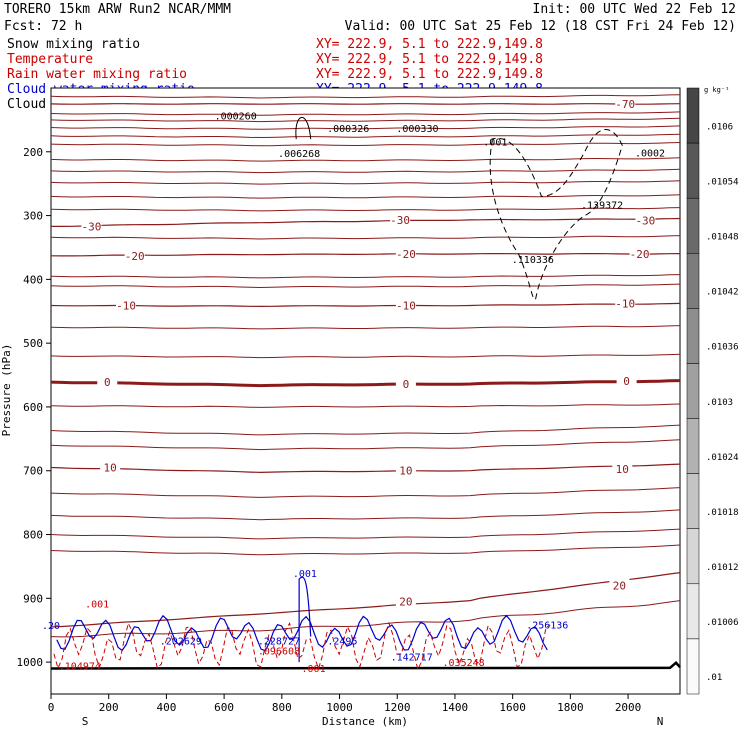 This screenshot has width=740, height=740. I want to click on field-name: Temperature, so click(50, 59).